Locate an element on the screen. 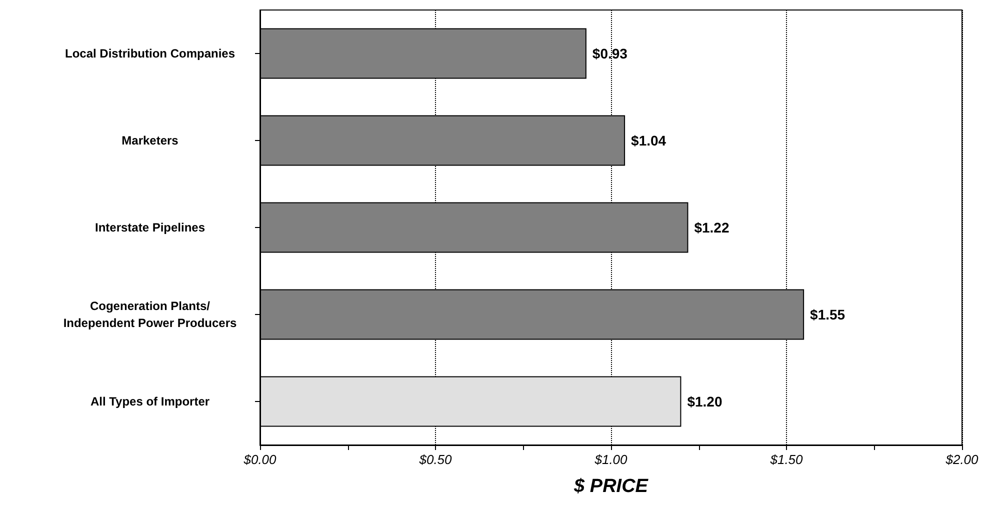  y-tick-label: Interstate Pipelines is located at coordinates (150, 227).